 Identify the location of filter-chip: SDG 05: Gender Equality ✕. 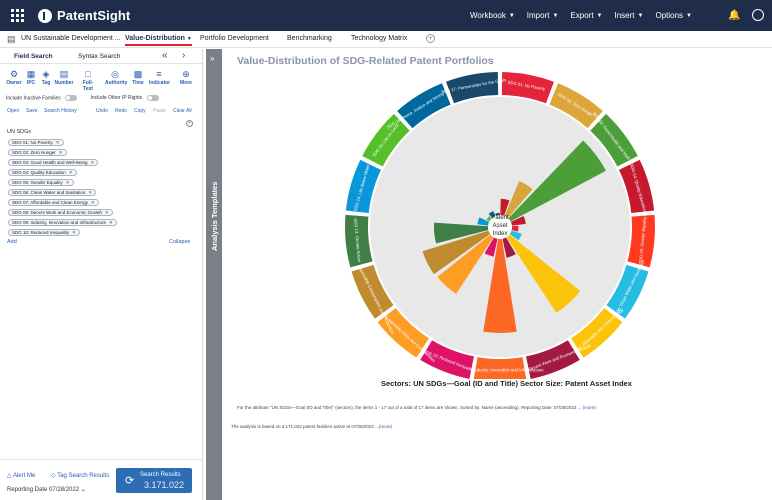
(41, 182).